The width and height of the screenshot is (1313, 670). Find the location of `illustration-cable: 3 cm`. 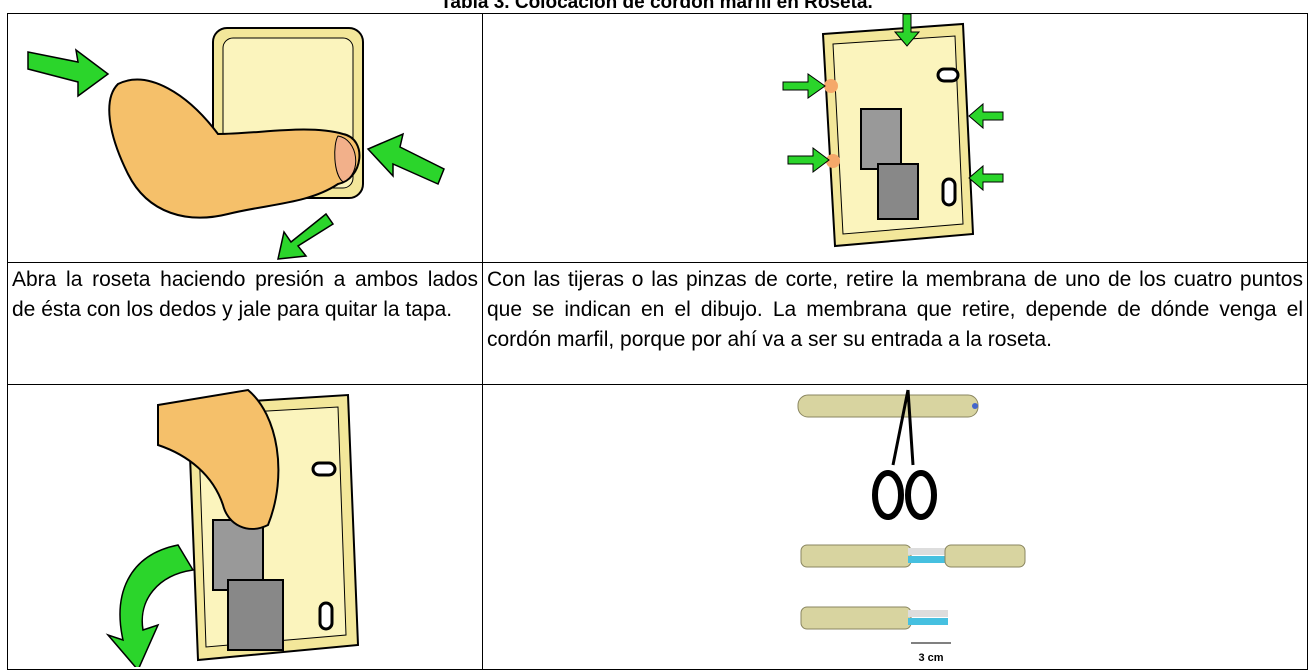

illustration-cable: 3 cm is located at coordinates (911, 526).